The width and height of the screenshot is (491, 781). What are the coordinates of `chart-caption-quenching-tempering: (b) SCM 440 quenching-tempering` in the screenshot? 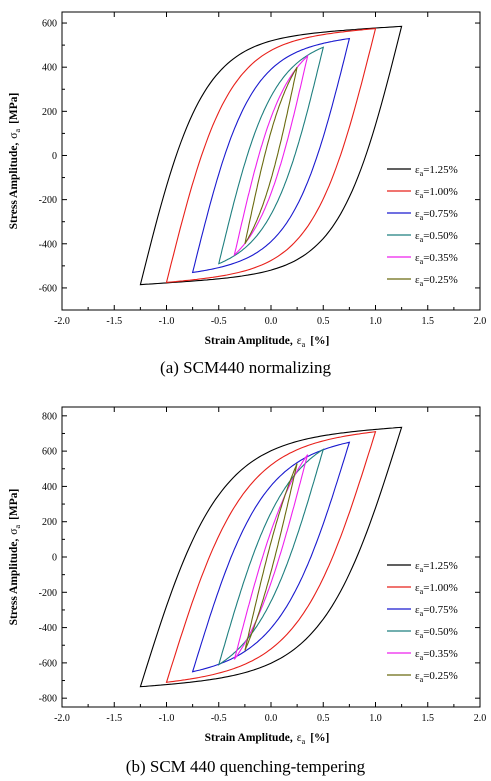 It's located at (245, 766).